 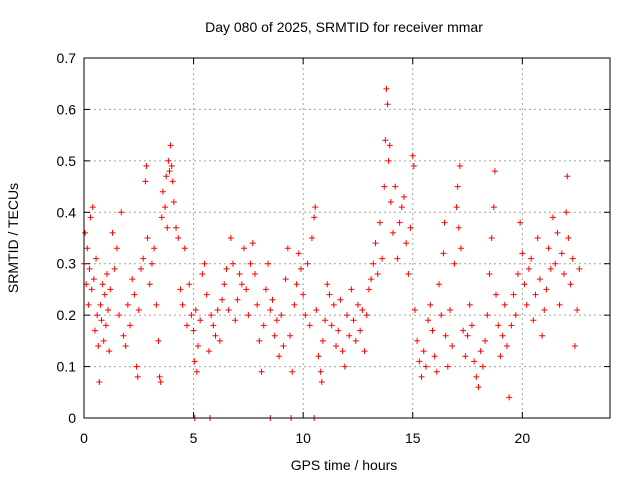 What do you see at coordinates (413, 438) in the screenshot?
I see `x-tick-label: 15` at bounding box center [413, 438].